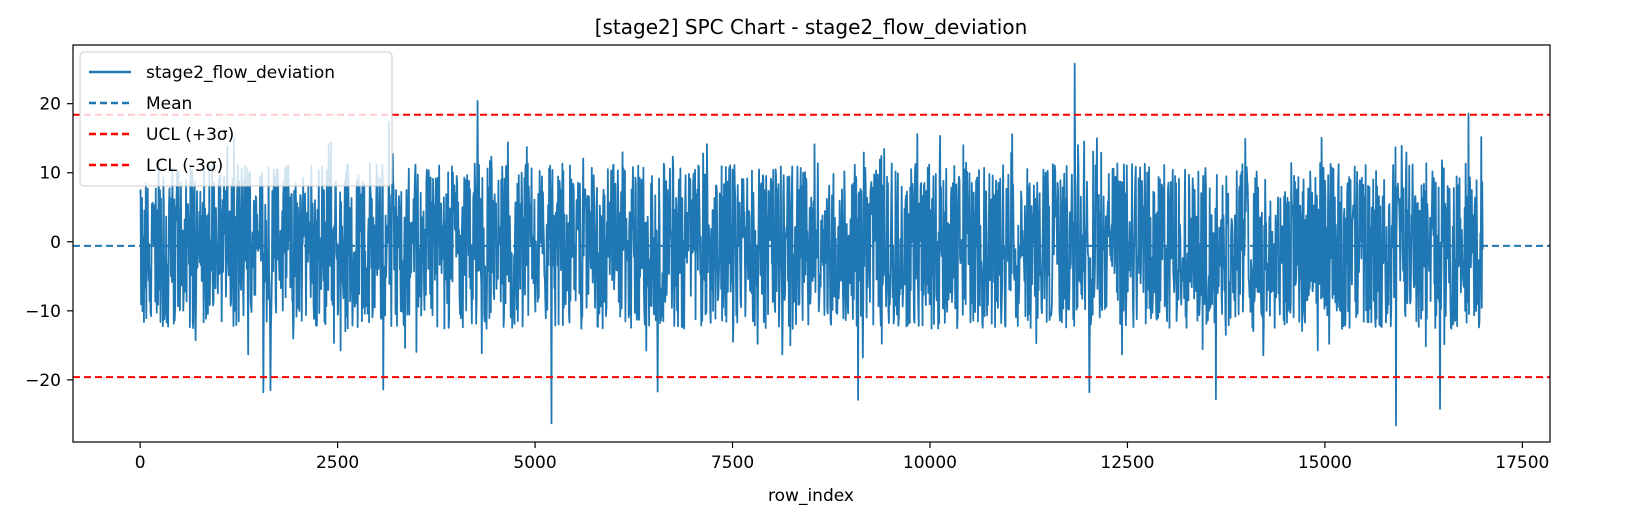 This screenshot has width=1630, height=525. I want to click on x-axis: 0 2500 5000 7500 10000 12500 15000 17500, so click(842, 457).